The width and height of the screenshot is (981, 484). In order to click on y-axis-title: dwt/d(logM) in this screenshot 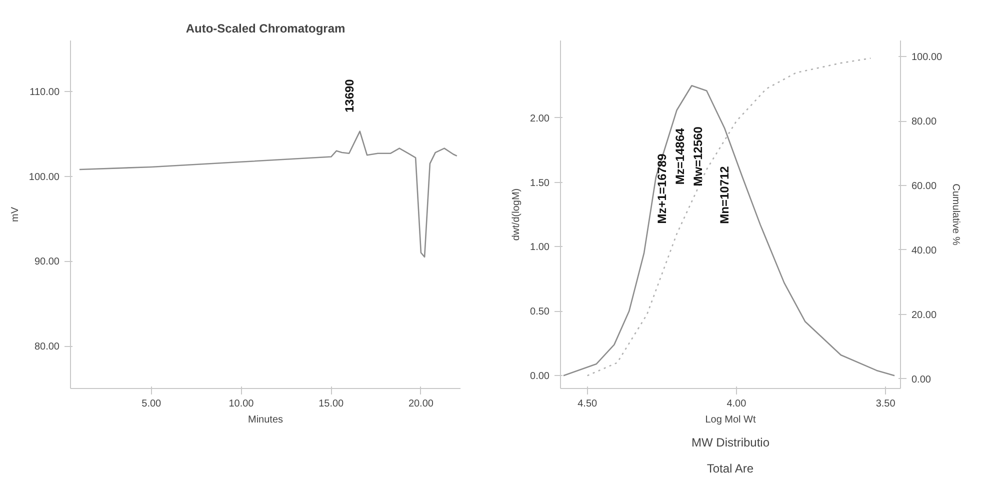, I will do `click(516, 214)`.